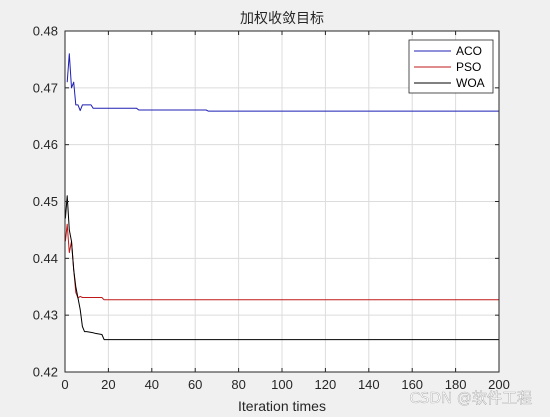 The image size is (550, 417). Describe the element at coordinates (451, 66) in the screenshot. I see `legend: ACO PSO WOA` at that location.